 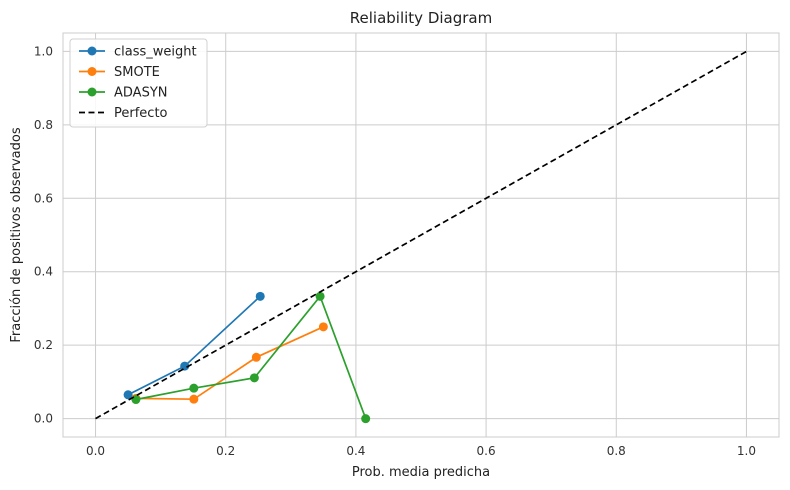 I want to click on x-tick-label: 0.2, so click(x=225, y=451).